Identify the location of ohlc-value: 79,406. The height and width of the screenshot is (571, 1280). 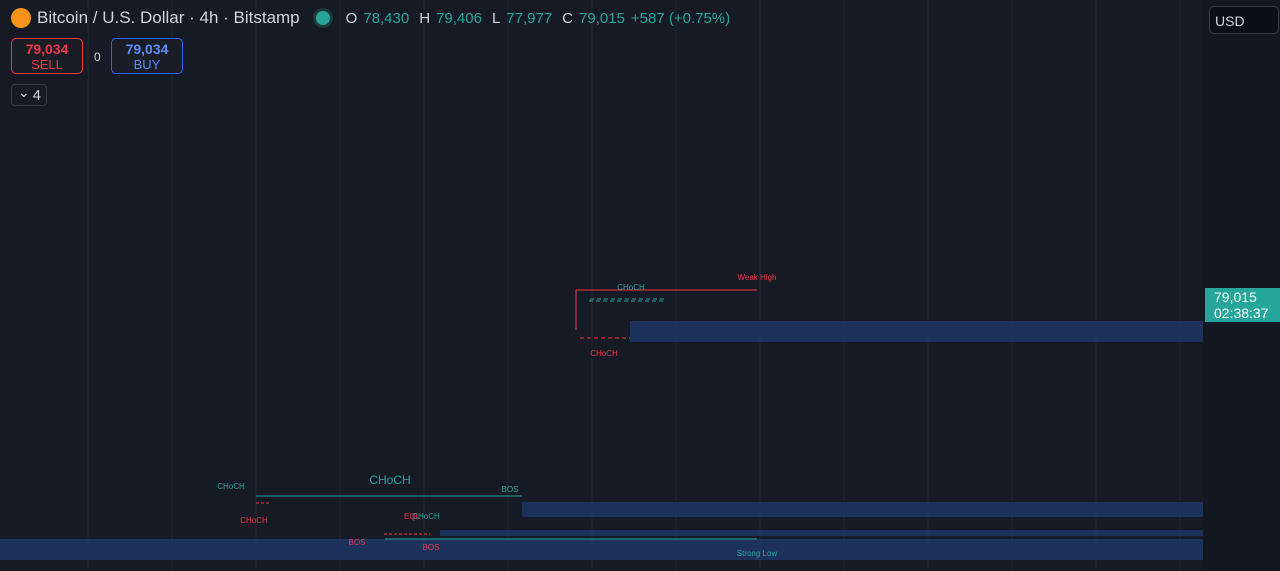
(459, 18).